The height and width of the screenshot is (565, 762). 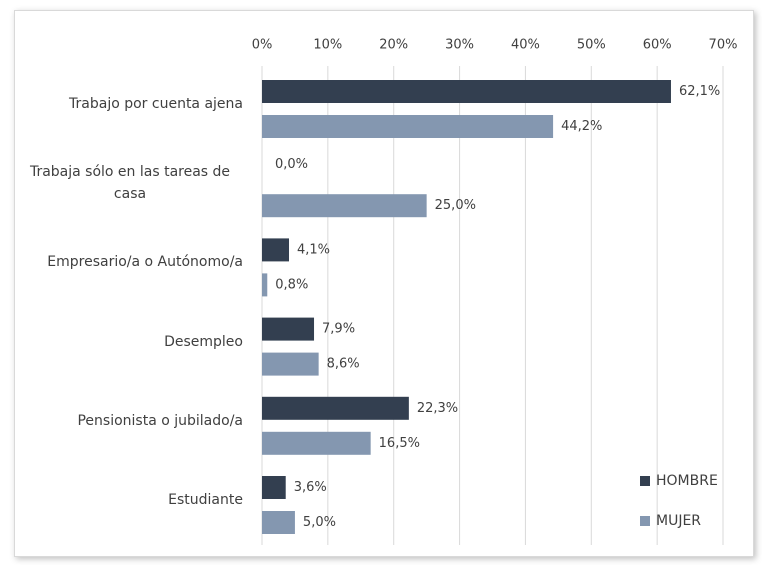 What do you see at coordinates (455, 205) in the screenshot?
I see `data-label: 25,0%` at bounding box center [455, 205].